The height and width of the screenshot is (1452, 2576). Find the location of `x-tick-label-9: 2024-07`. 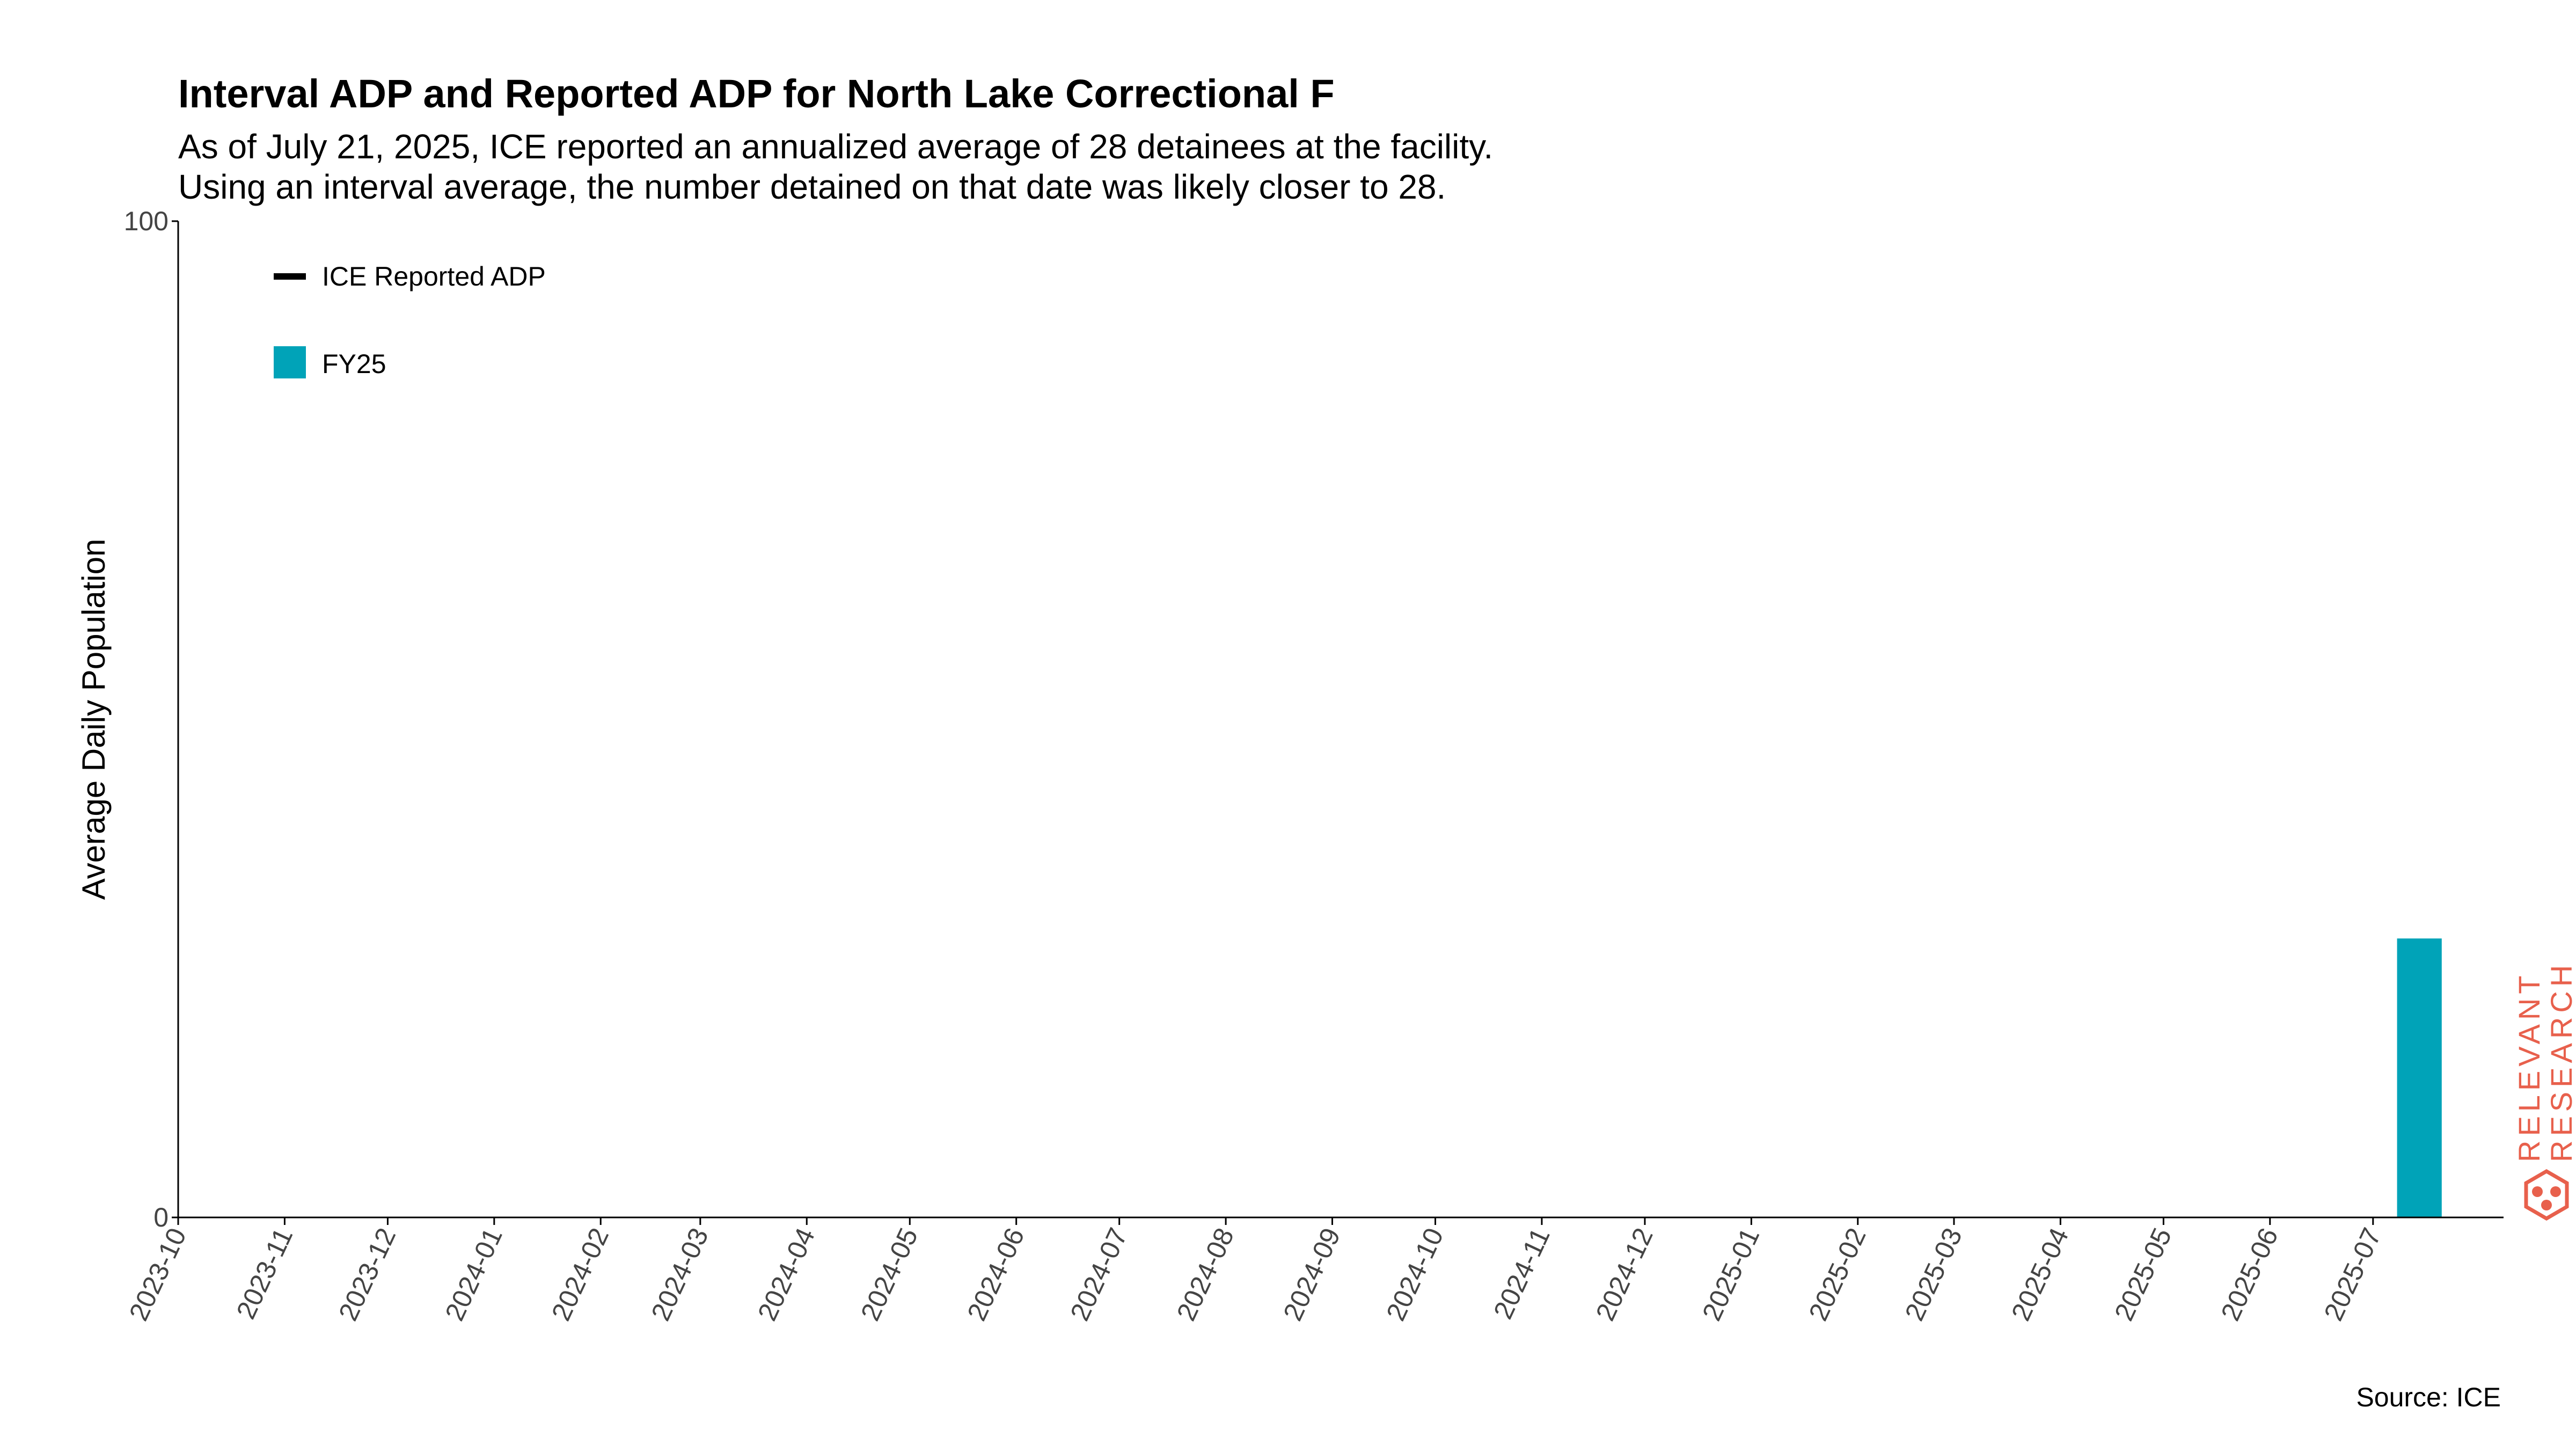

x-tick-label-9: 2024-07 is located at coordinates (1098, 1274).